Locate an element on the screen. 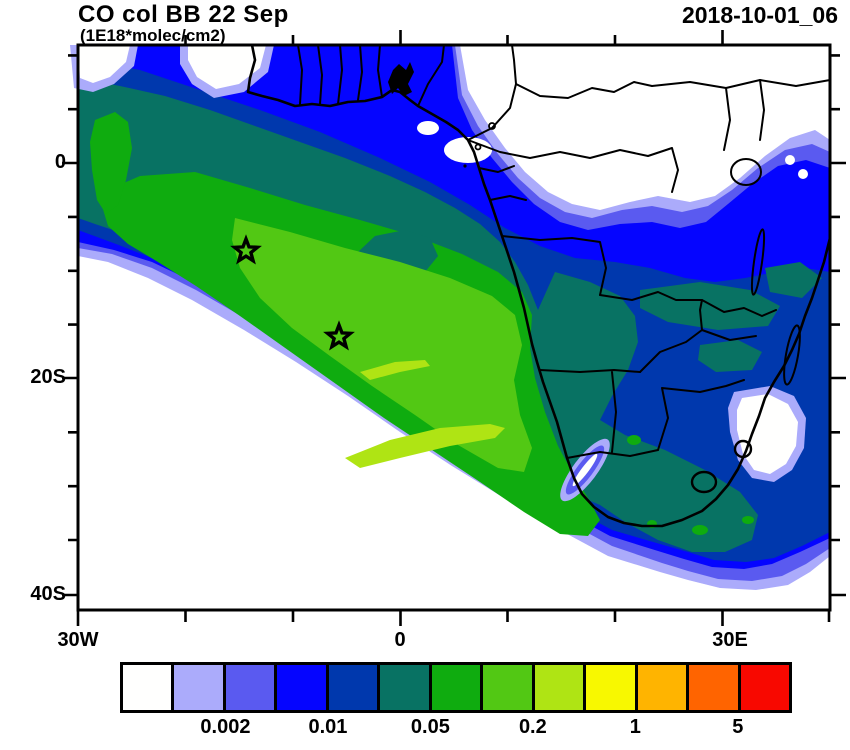 The width and height of the screenshot is (850, 750). colorbar is located at coordinates (456, 687).